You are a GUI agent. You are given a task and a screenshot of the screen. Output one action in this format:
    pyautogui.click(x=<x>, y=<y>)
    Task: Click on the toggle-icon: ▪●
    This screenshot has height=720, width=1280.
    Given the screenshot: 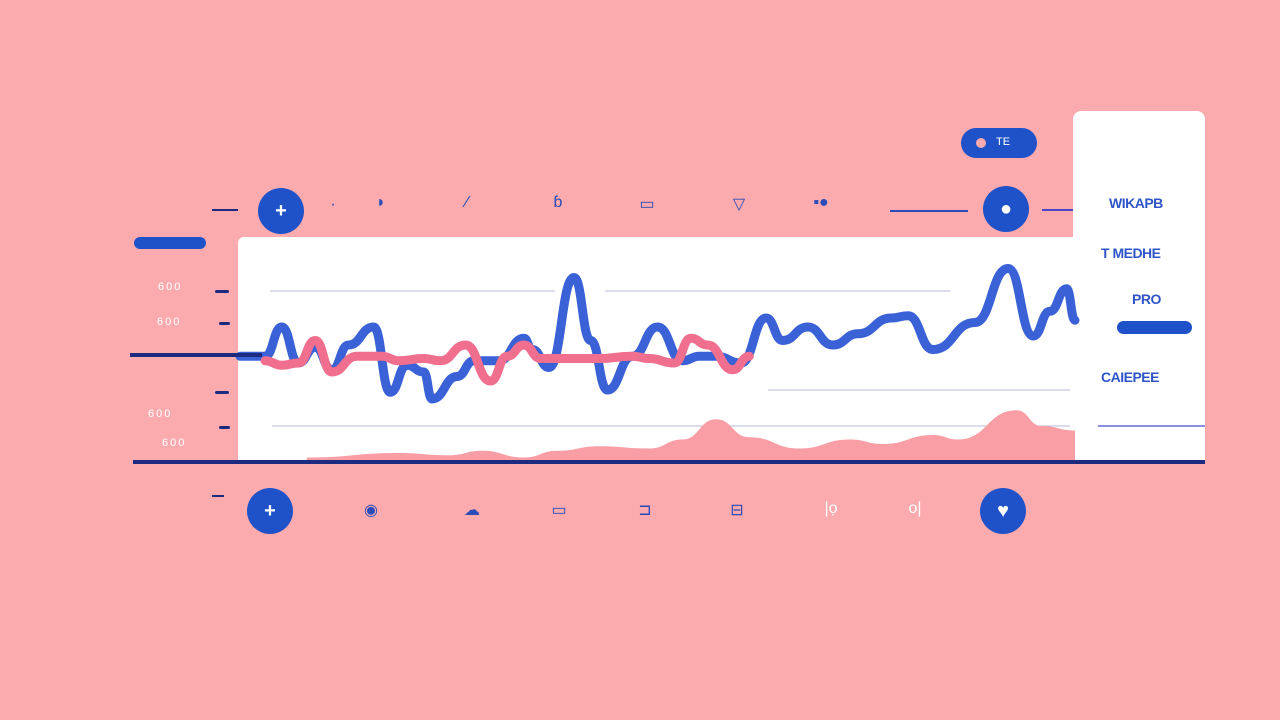 What is the action you would take?
    pyautogui.click(x=821, y=202)
    